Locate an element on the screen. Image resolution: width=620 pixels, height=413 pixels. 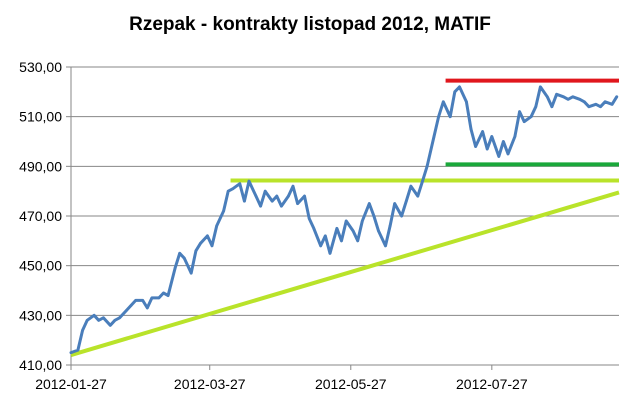
y-tick-label: 430,00 is located at coordinates (40, 315).